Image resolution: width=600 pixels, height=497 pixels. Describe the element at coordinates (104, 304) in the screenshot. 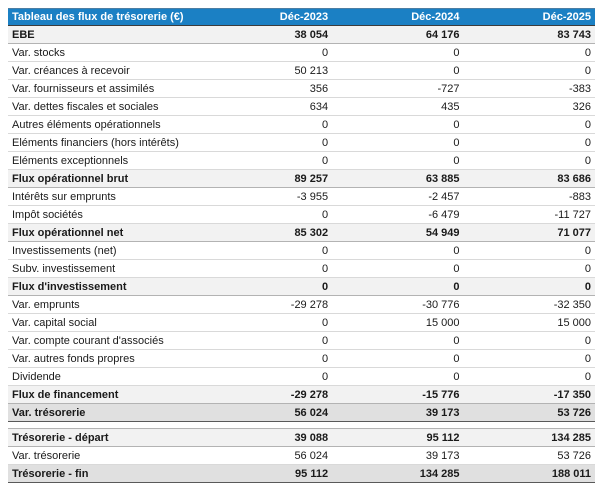

I see `row-label: Var. emprunts` at that location.